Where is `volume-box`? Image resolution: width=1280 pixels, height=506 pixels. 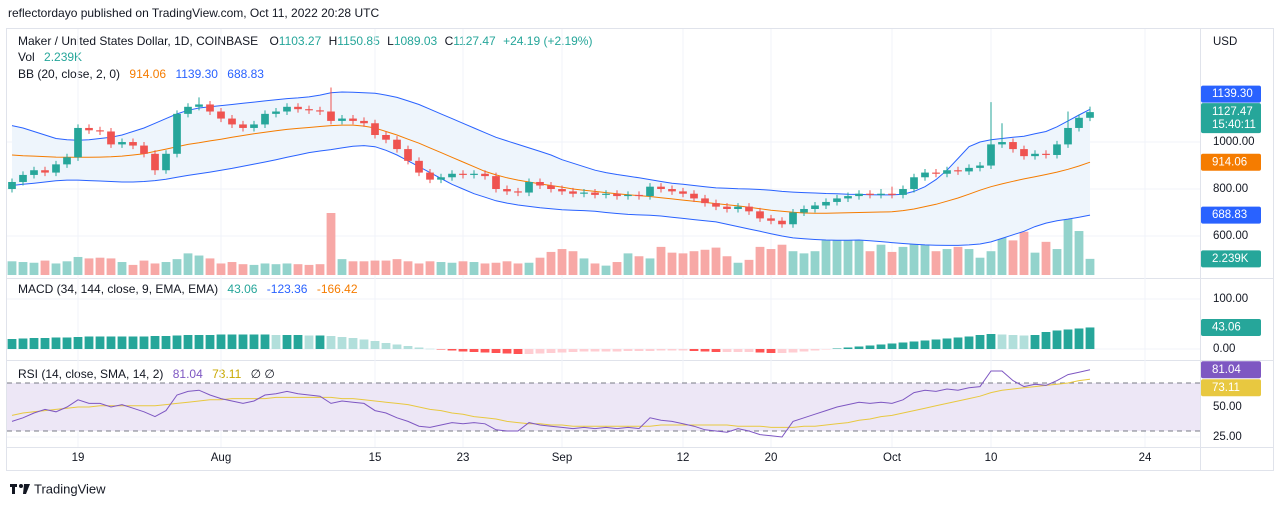 volume-box is located at coordinates (1231, 259).